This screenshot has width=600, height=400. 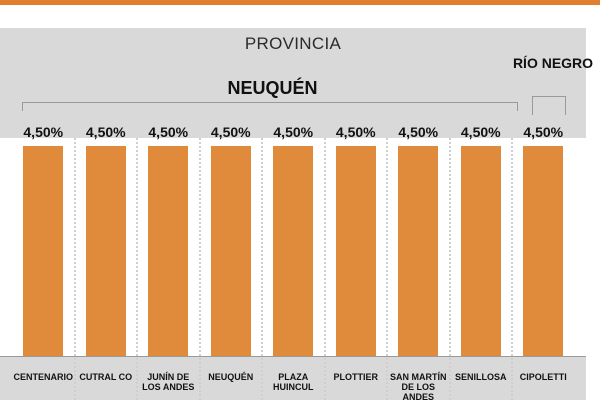 I want to click on bar-san-martin-de-los-andes, so click(x=418, y=251).